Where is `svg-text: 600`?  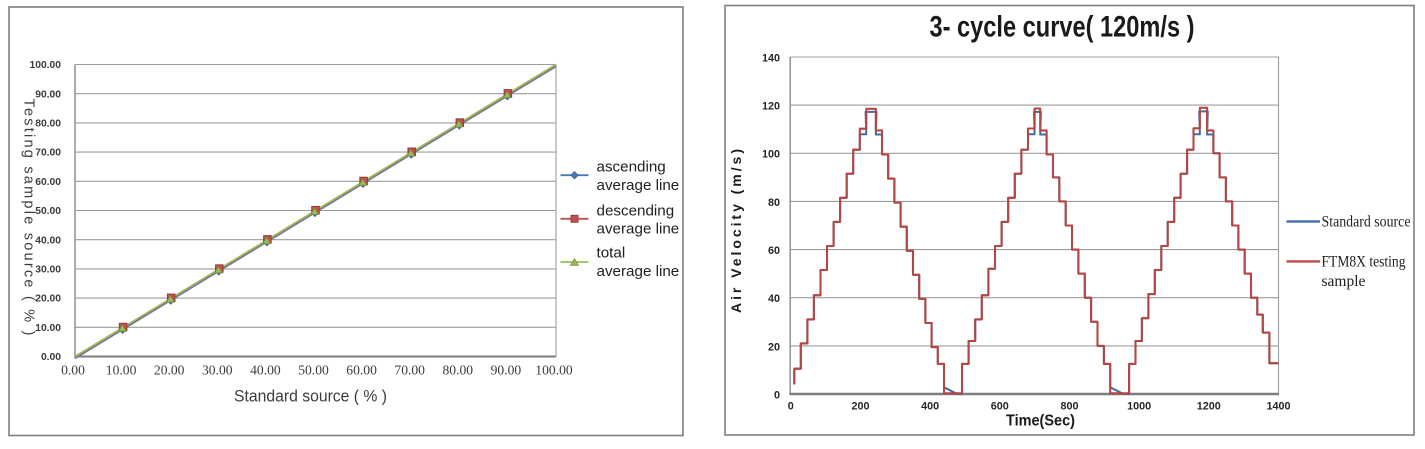 svg-text: 600 is located at coordinates (1000, 407).